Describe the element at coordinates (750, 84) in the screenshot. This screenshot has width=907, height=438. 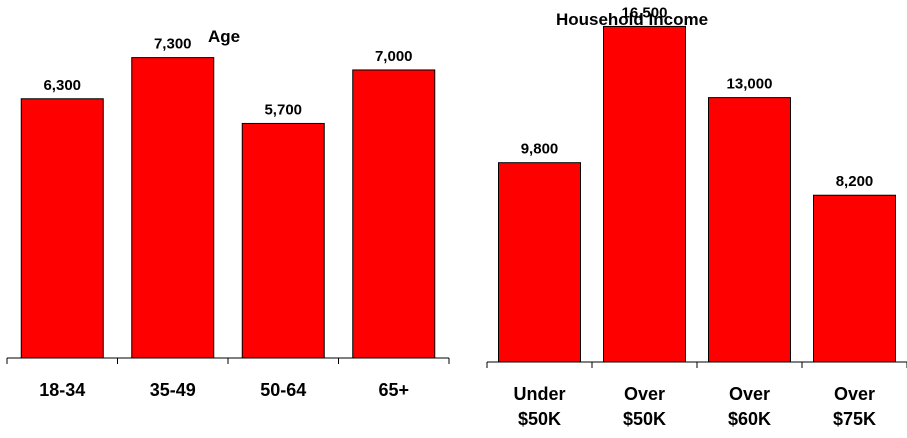
I see `income-data-label: 13,000` at that location.